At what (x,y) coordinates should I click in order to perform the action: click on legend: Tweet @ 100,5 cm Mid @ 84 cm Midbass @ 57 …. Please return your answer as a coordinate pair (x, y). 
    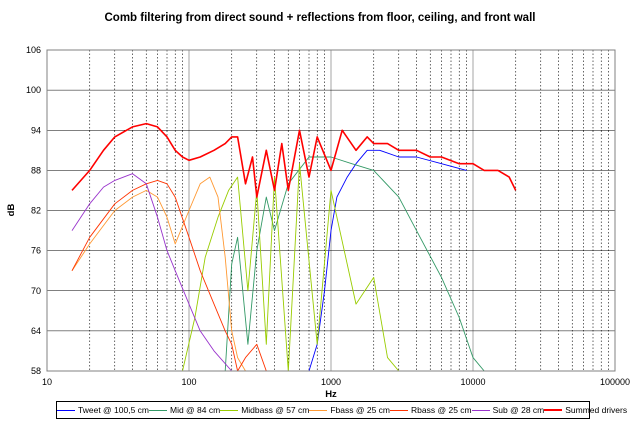
    Looking at the image, I should click on (341, 410).